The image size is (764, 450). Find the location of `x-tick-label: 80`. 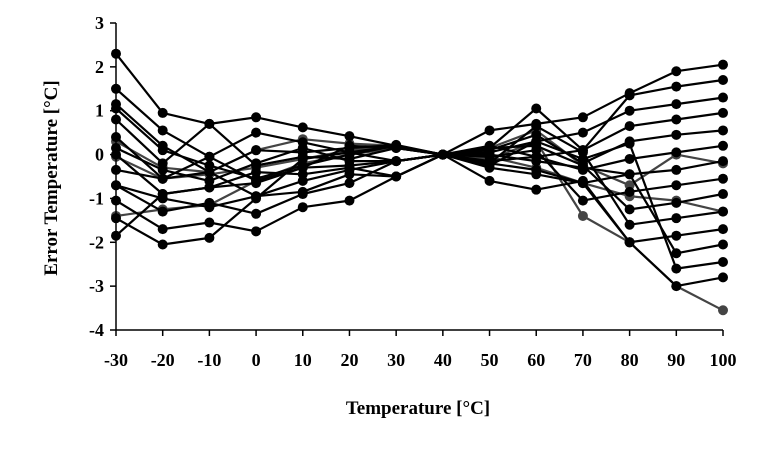

x-tick-label: 80 is located at coordinates (630, 360).